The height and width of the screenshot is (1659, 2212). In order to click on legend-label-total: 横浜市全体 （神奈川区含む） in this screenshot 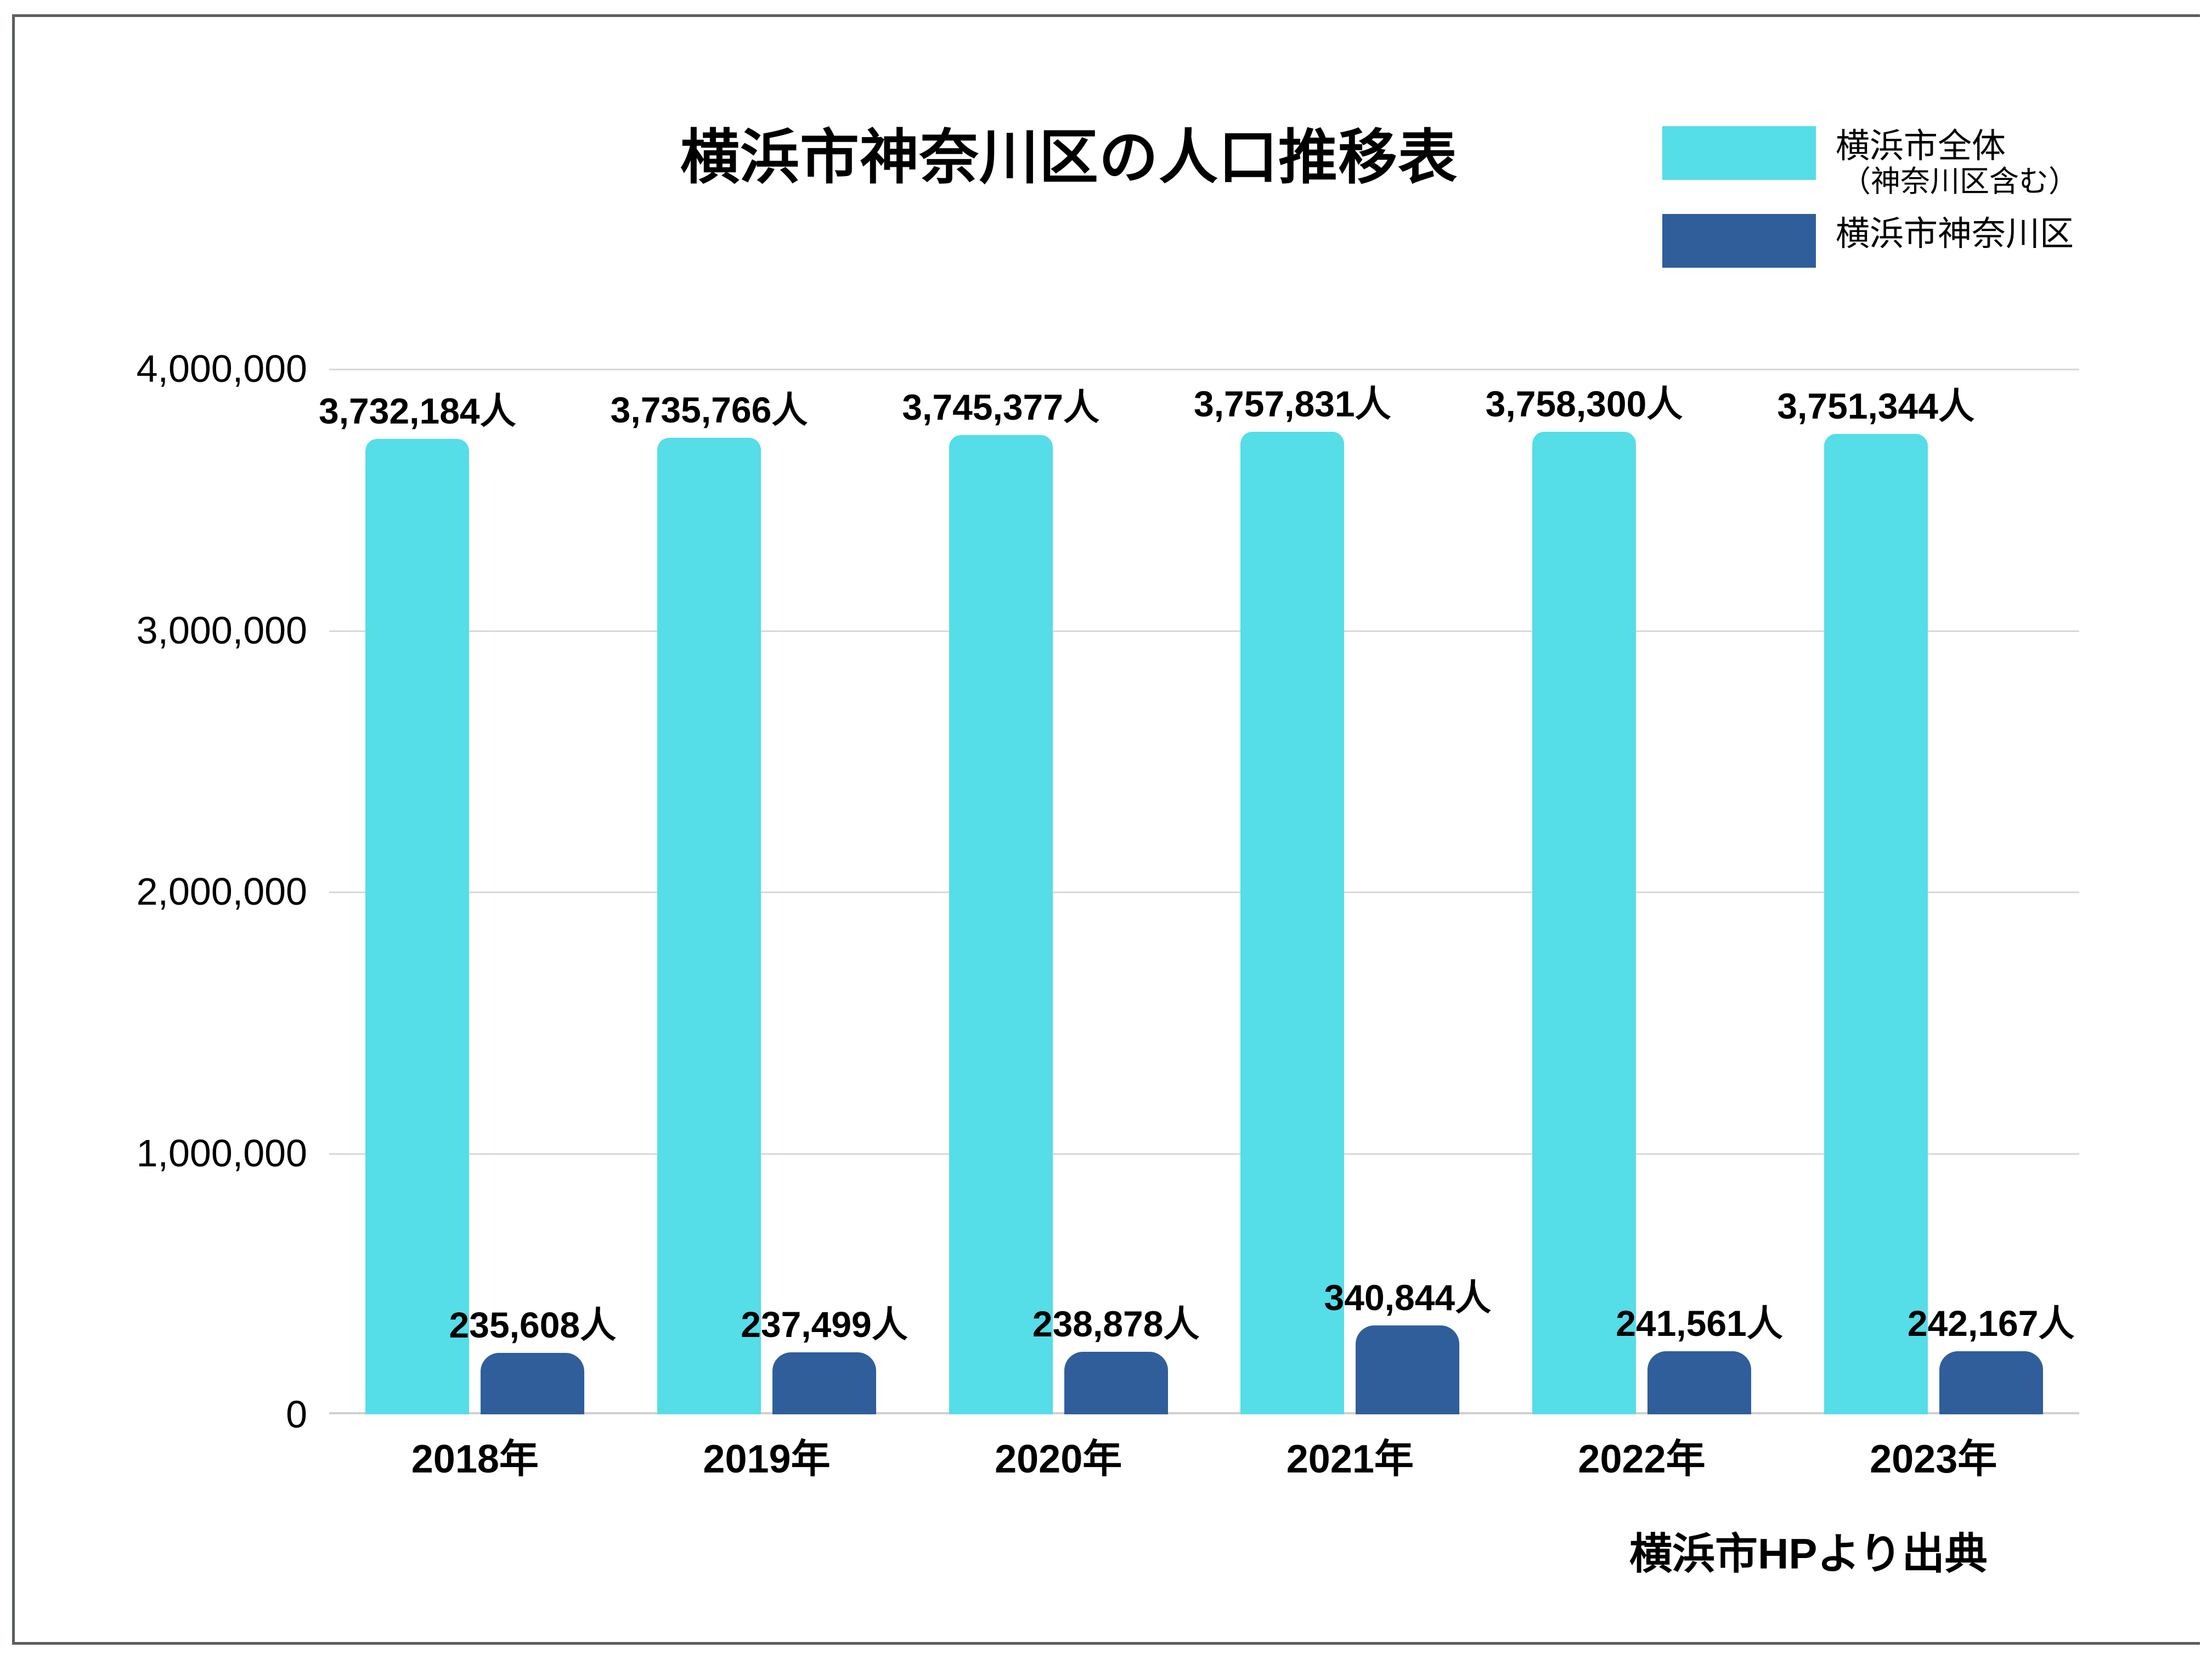, I will do `click(1957, 162)`.